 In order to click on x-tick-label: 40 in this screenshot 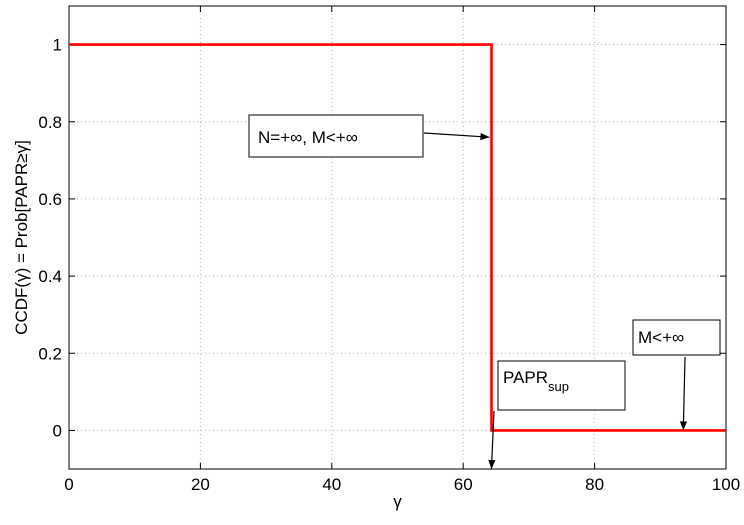, I will do `click(331, 484)`.